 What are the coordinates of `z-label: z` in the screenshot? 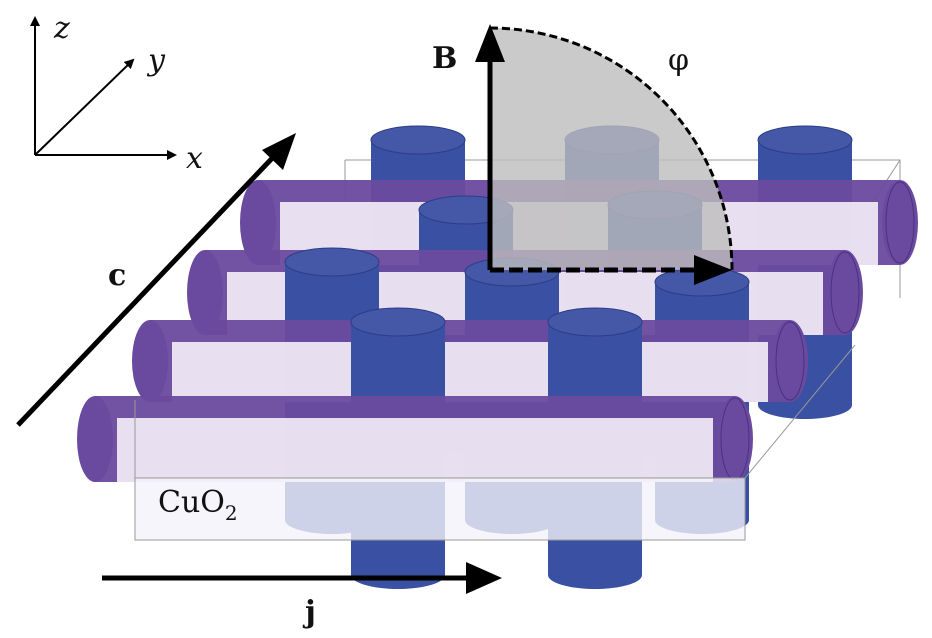 It's located at (61, 28).